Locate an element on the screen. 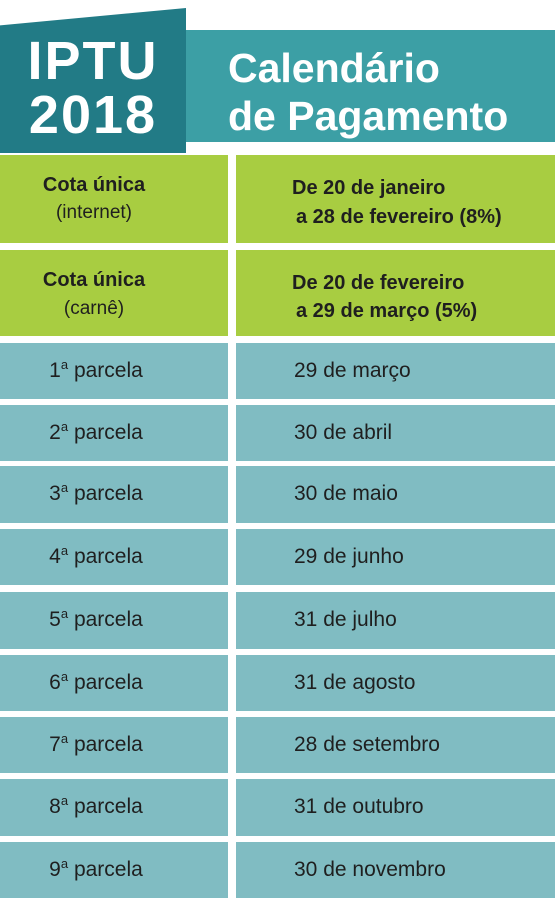 The image size is (555, 900). parcela-row: 6a parcela 31 de agosto is located at coordinates (277, 683).